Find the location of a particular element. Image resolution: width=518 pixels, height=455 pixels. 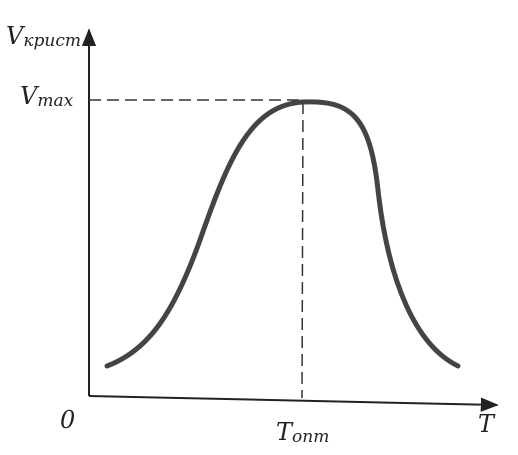

origin-label: 0 is located at coordinates (67, 420).